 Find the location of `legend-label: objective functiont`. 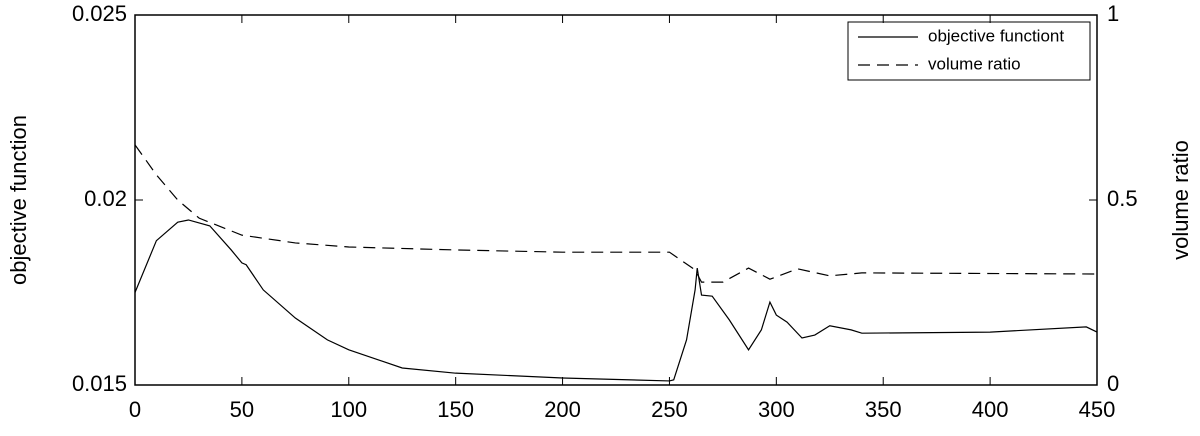

legend-label: objective functiont is located at coordinates (996, 35).